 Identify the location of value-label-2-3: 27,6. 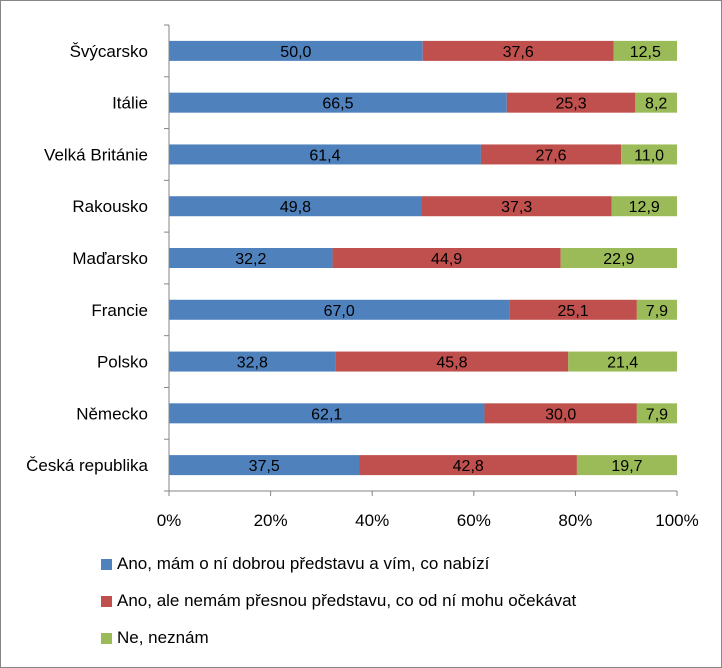
(550, 155).